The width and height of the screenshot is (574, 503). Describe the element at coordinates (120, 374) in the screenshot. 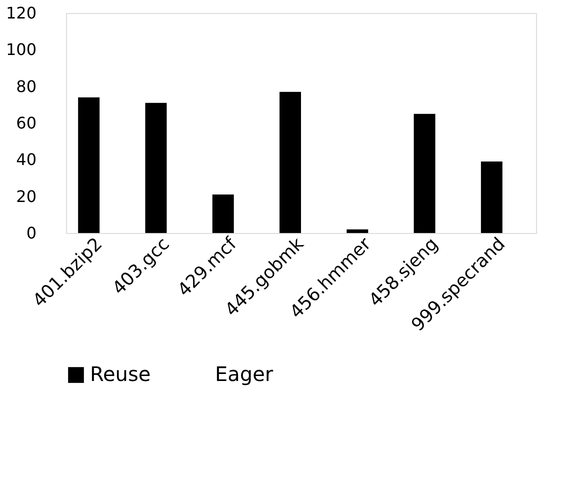

I see `legend-label: Reuse` at that location.